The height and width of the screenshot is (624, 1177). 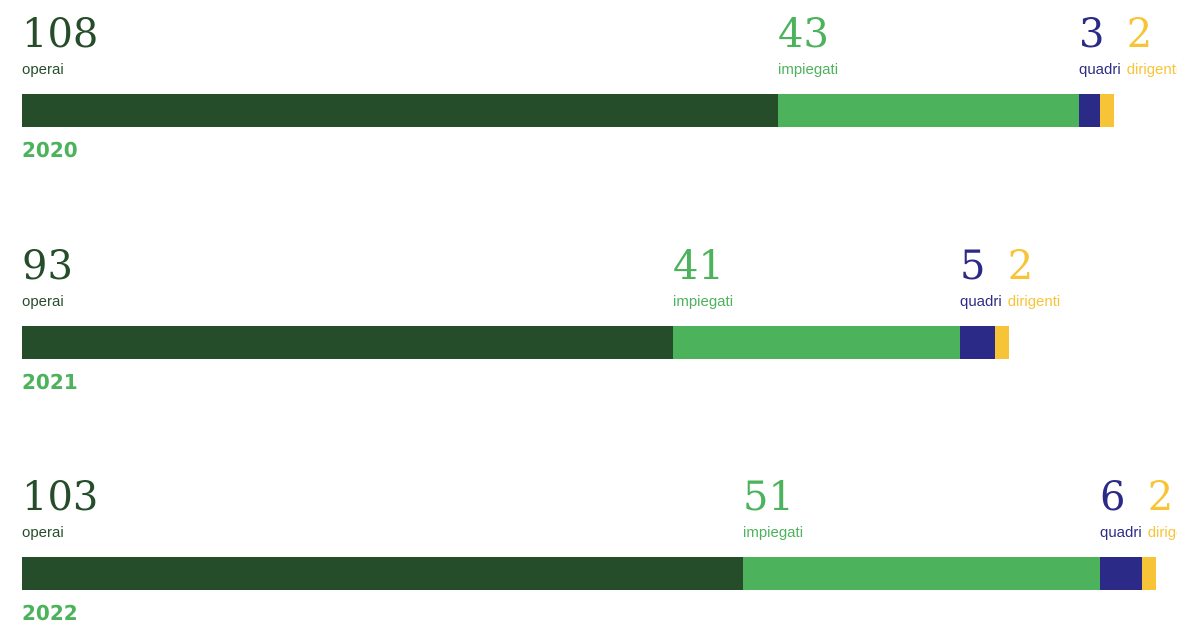 What do you see at coordinates (1091, 34) in the screenshot?
I see `value-label-quadri-2020: 3` at bounding box center [1091, 34].